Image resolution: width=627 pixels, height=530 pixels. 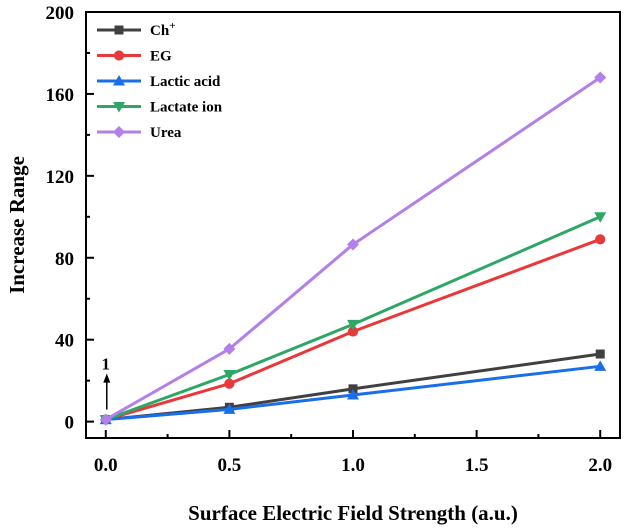 I want to click on legend-label-lactic-acid: Lactic acid, so click(x=185, y=82).